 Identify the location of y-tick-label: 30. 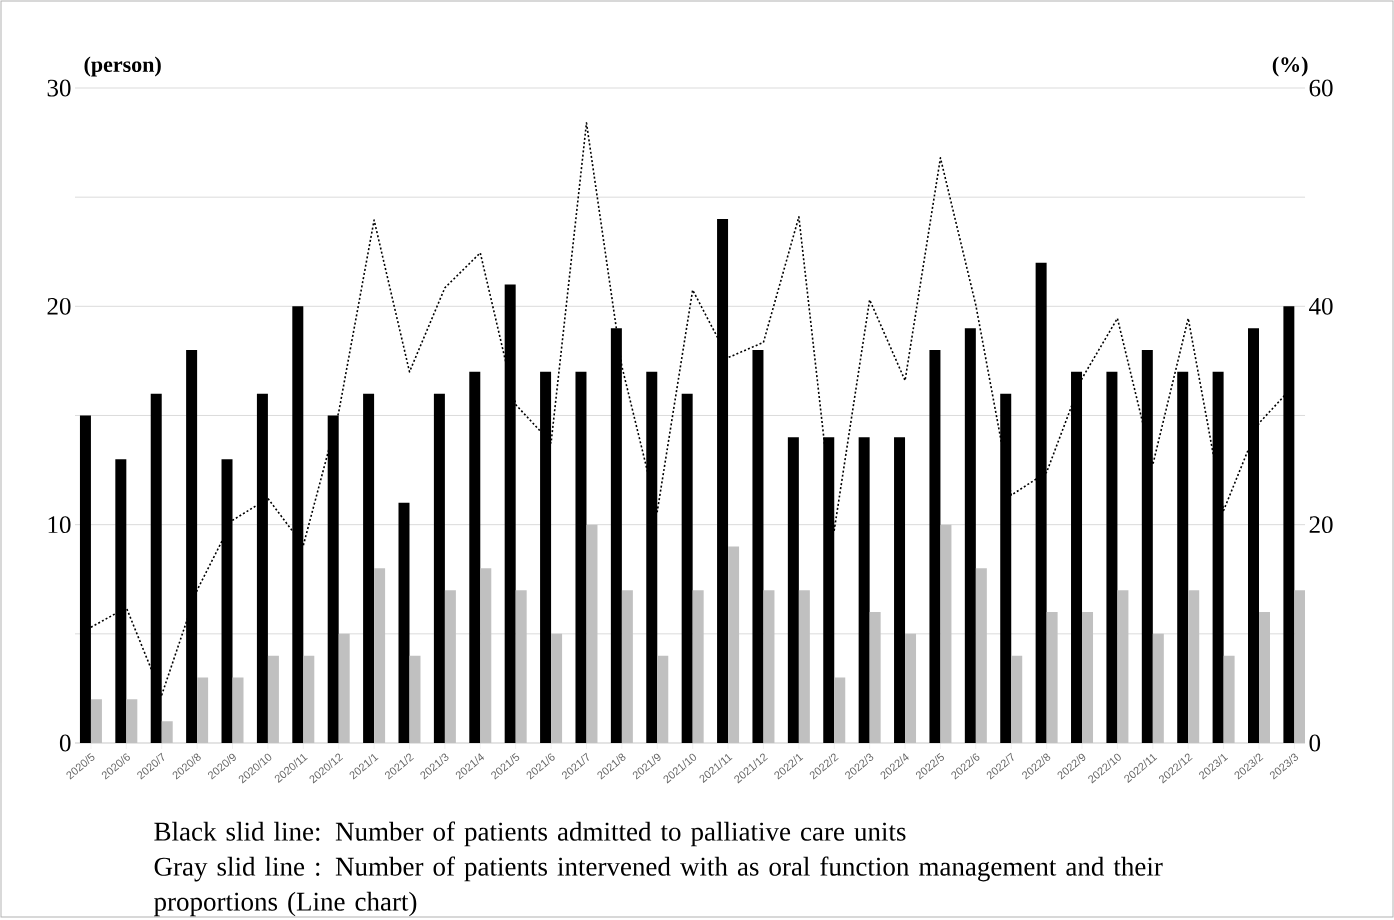
(59, 88).